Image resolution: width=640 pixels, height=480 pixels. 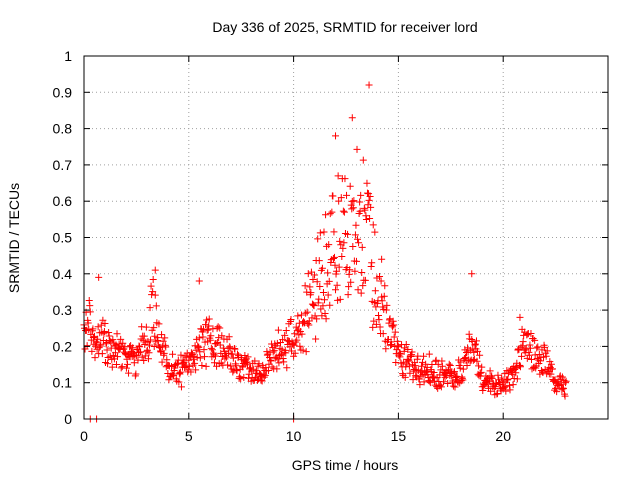 I want to click on y-axis-label: SRMTID / TECUs, so click(x=14, y=238).